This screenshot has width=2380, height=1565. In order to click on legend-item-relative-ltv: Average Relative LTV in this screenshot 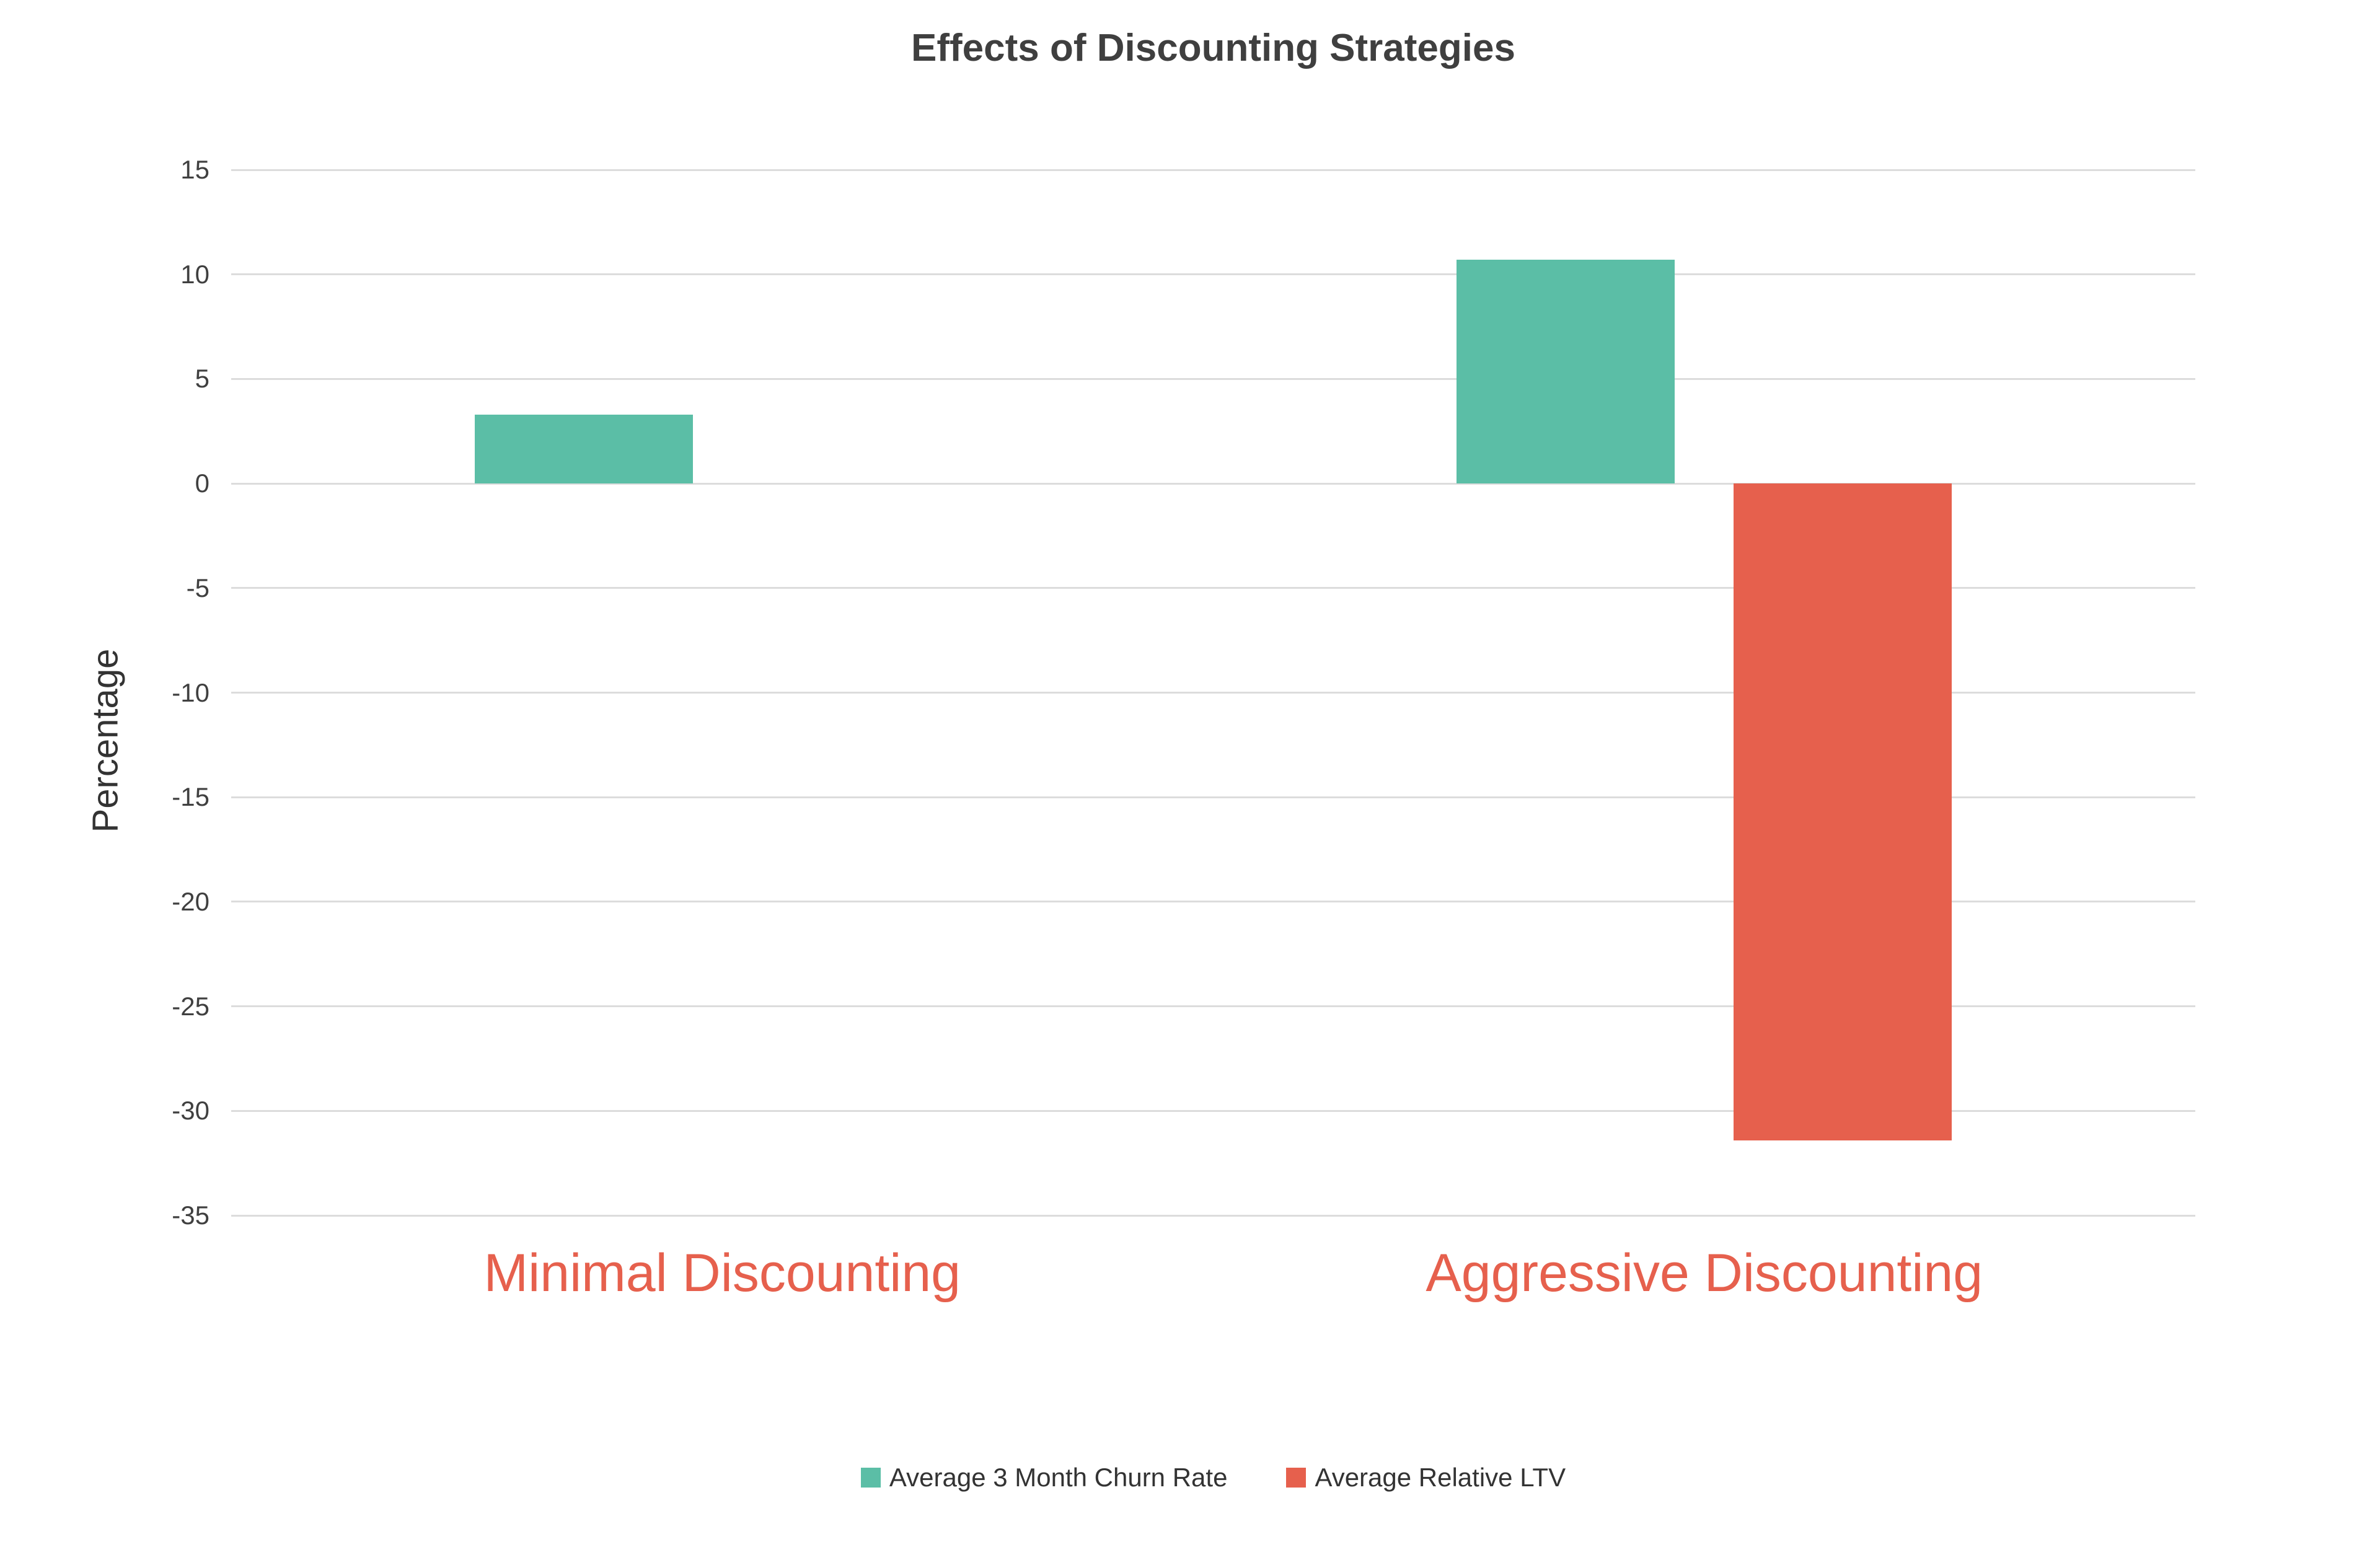, I will do `click(1426, 1477)`.